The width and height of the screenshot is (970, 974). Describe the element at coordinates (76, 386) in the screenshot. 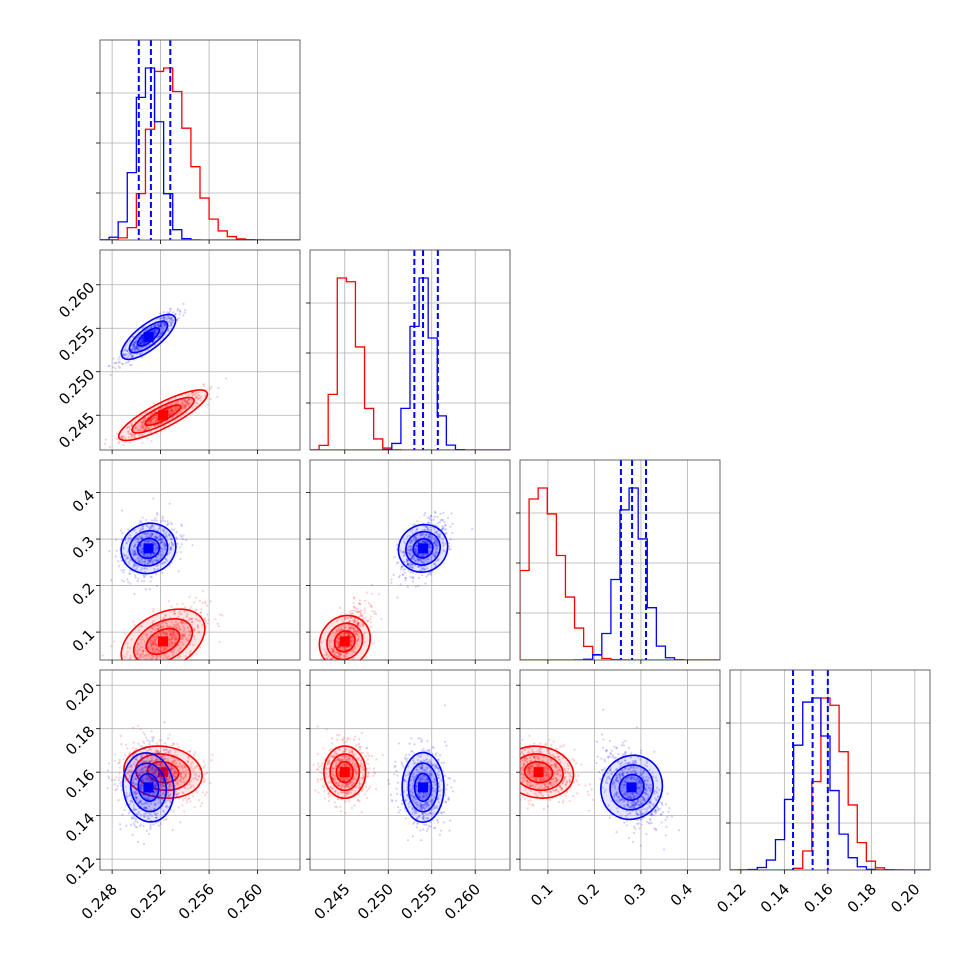

I see `y-tick-label: 0.250` at that location.